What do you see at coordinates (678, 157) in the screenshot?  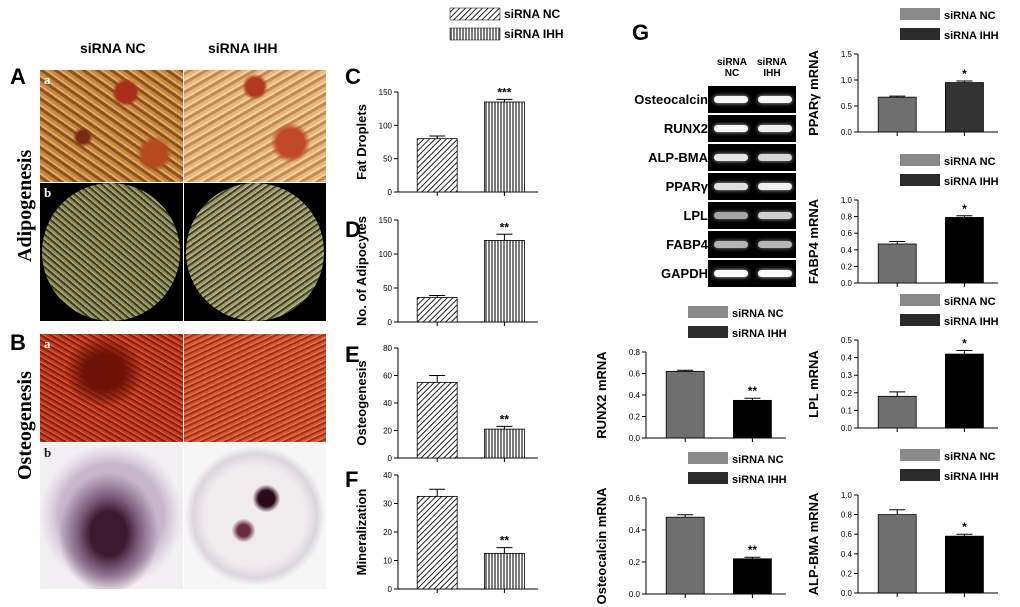 I see `gel-gene-label: ALP-BMA` at bounding box center [678, 157].